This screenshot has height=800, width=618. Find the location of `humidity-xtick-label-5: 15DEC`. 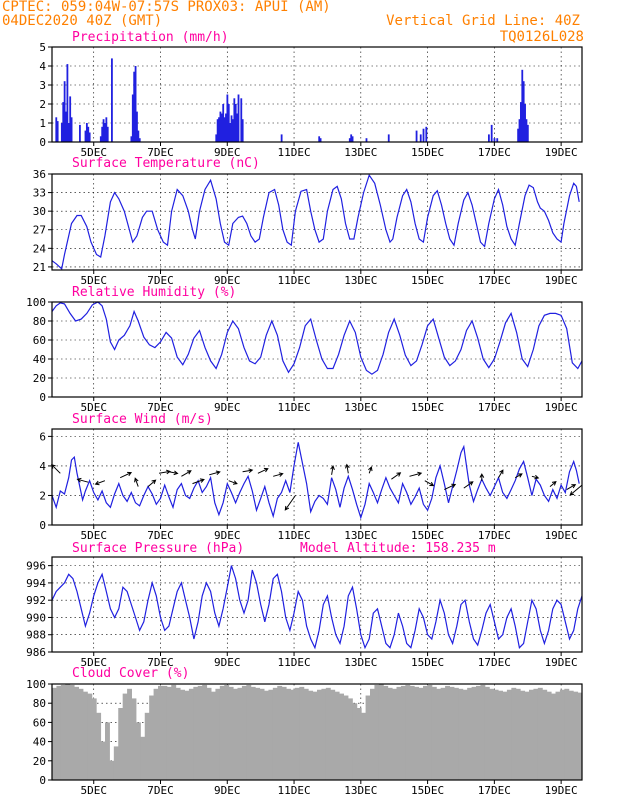

humidity-xtick-label-5: 15DEC is located at coordinates (427, 407).